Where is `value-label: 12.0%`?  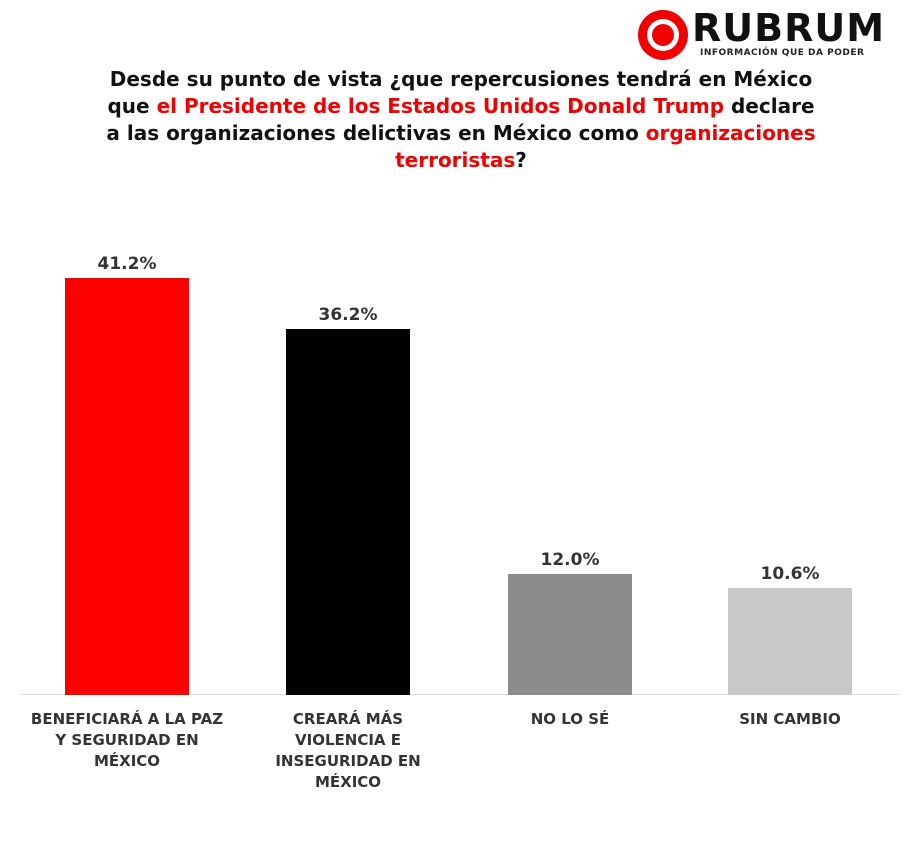
value-label: 12.0% is located at coordinates (570, 559).